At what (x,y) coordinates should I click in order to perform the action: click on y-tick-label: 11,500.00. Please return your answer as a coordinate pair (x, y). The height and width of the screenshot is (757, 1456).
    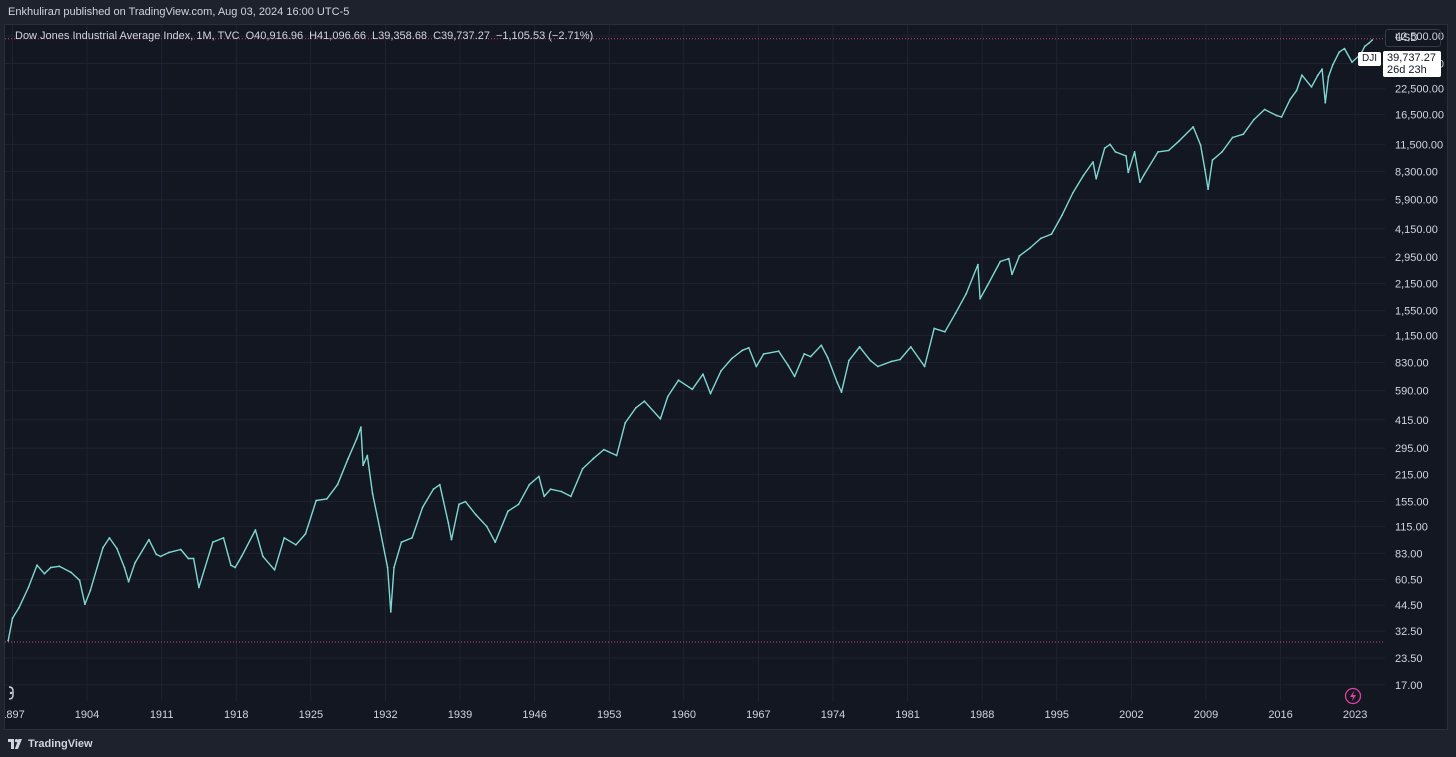
    Looking at the image, I should click on (1419, 145).